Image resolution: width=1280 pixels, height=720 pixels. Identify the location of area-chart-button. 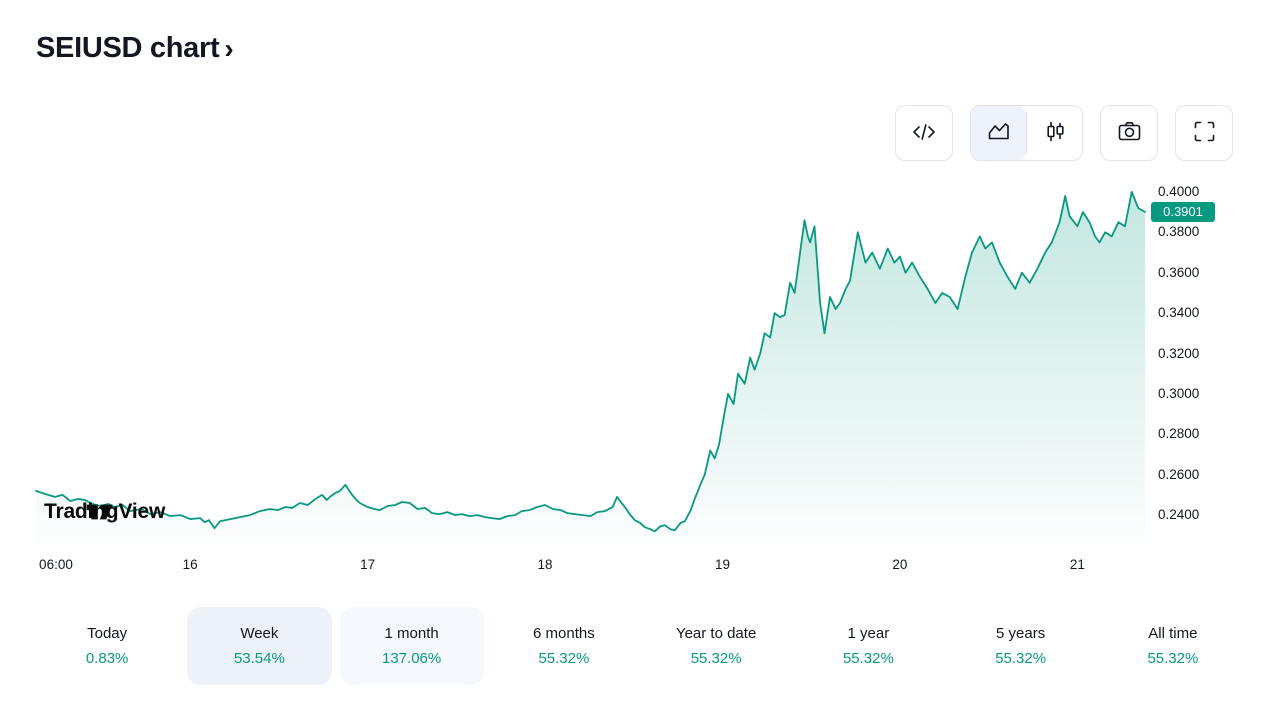
(998, 133).